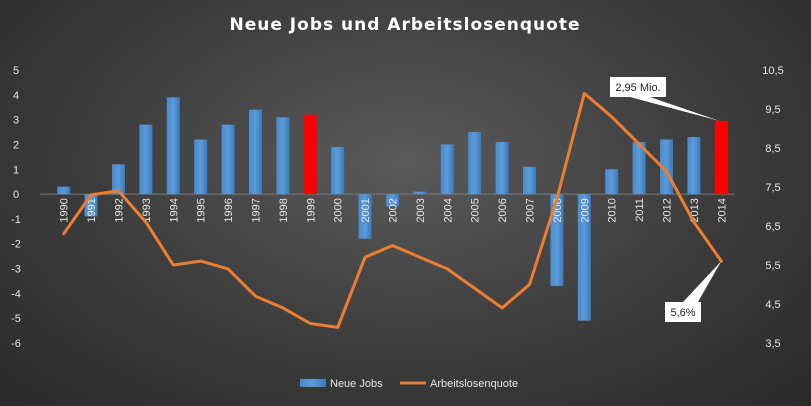  Describe the element at coordinates (16, 145) in the screenshot. I see `left-axis-tick: 2` at that location.